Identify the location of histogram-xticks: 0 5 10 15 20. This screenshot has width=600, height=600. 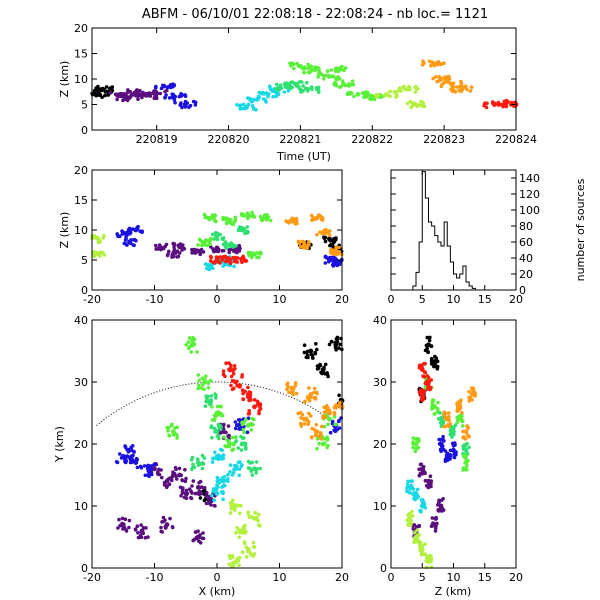
(455, 238).